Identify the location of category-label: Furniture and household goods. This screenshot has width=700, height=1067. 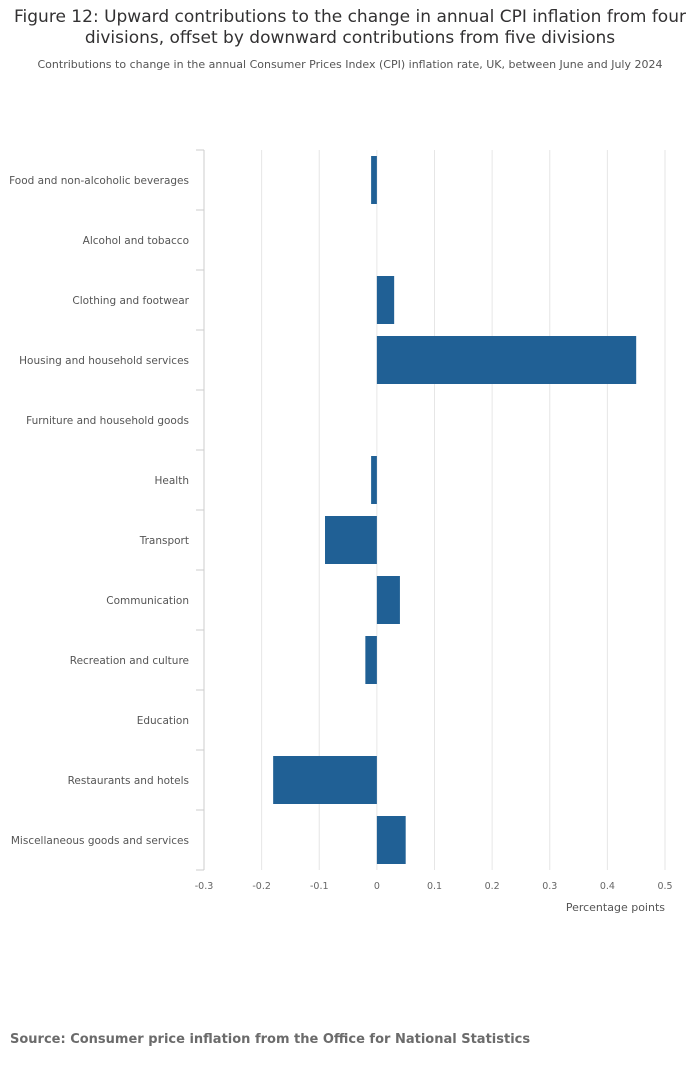
(107, 421).